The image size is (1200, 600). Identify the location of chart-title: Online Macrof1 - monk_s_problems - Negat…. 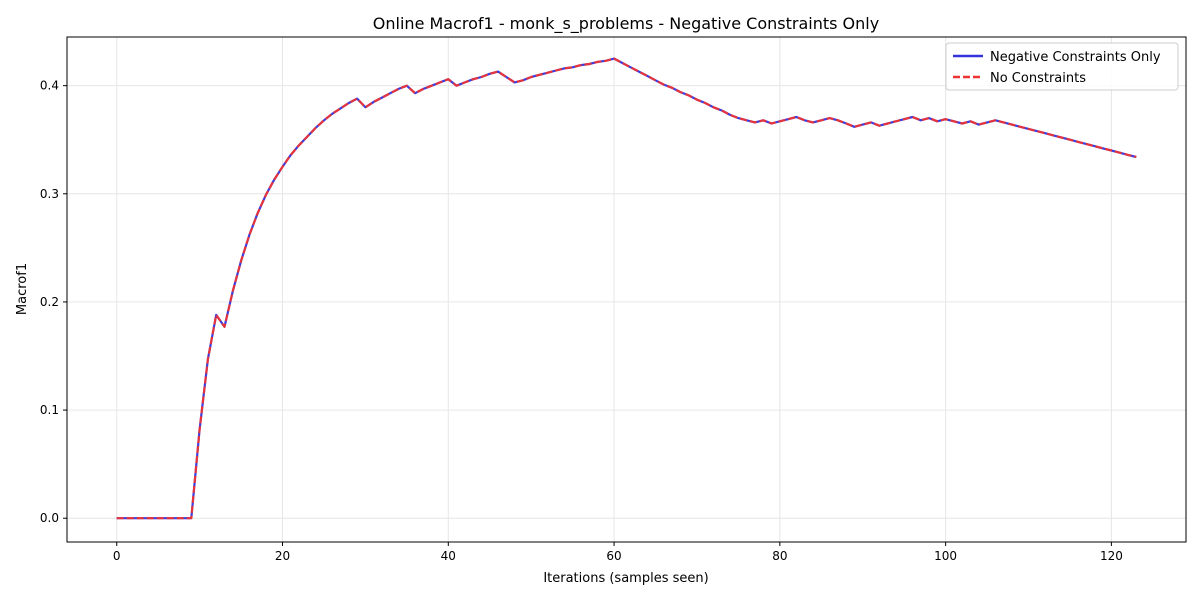
(626, 24).